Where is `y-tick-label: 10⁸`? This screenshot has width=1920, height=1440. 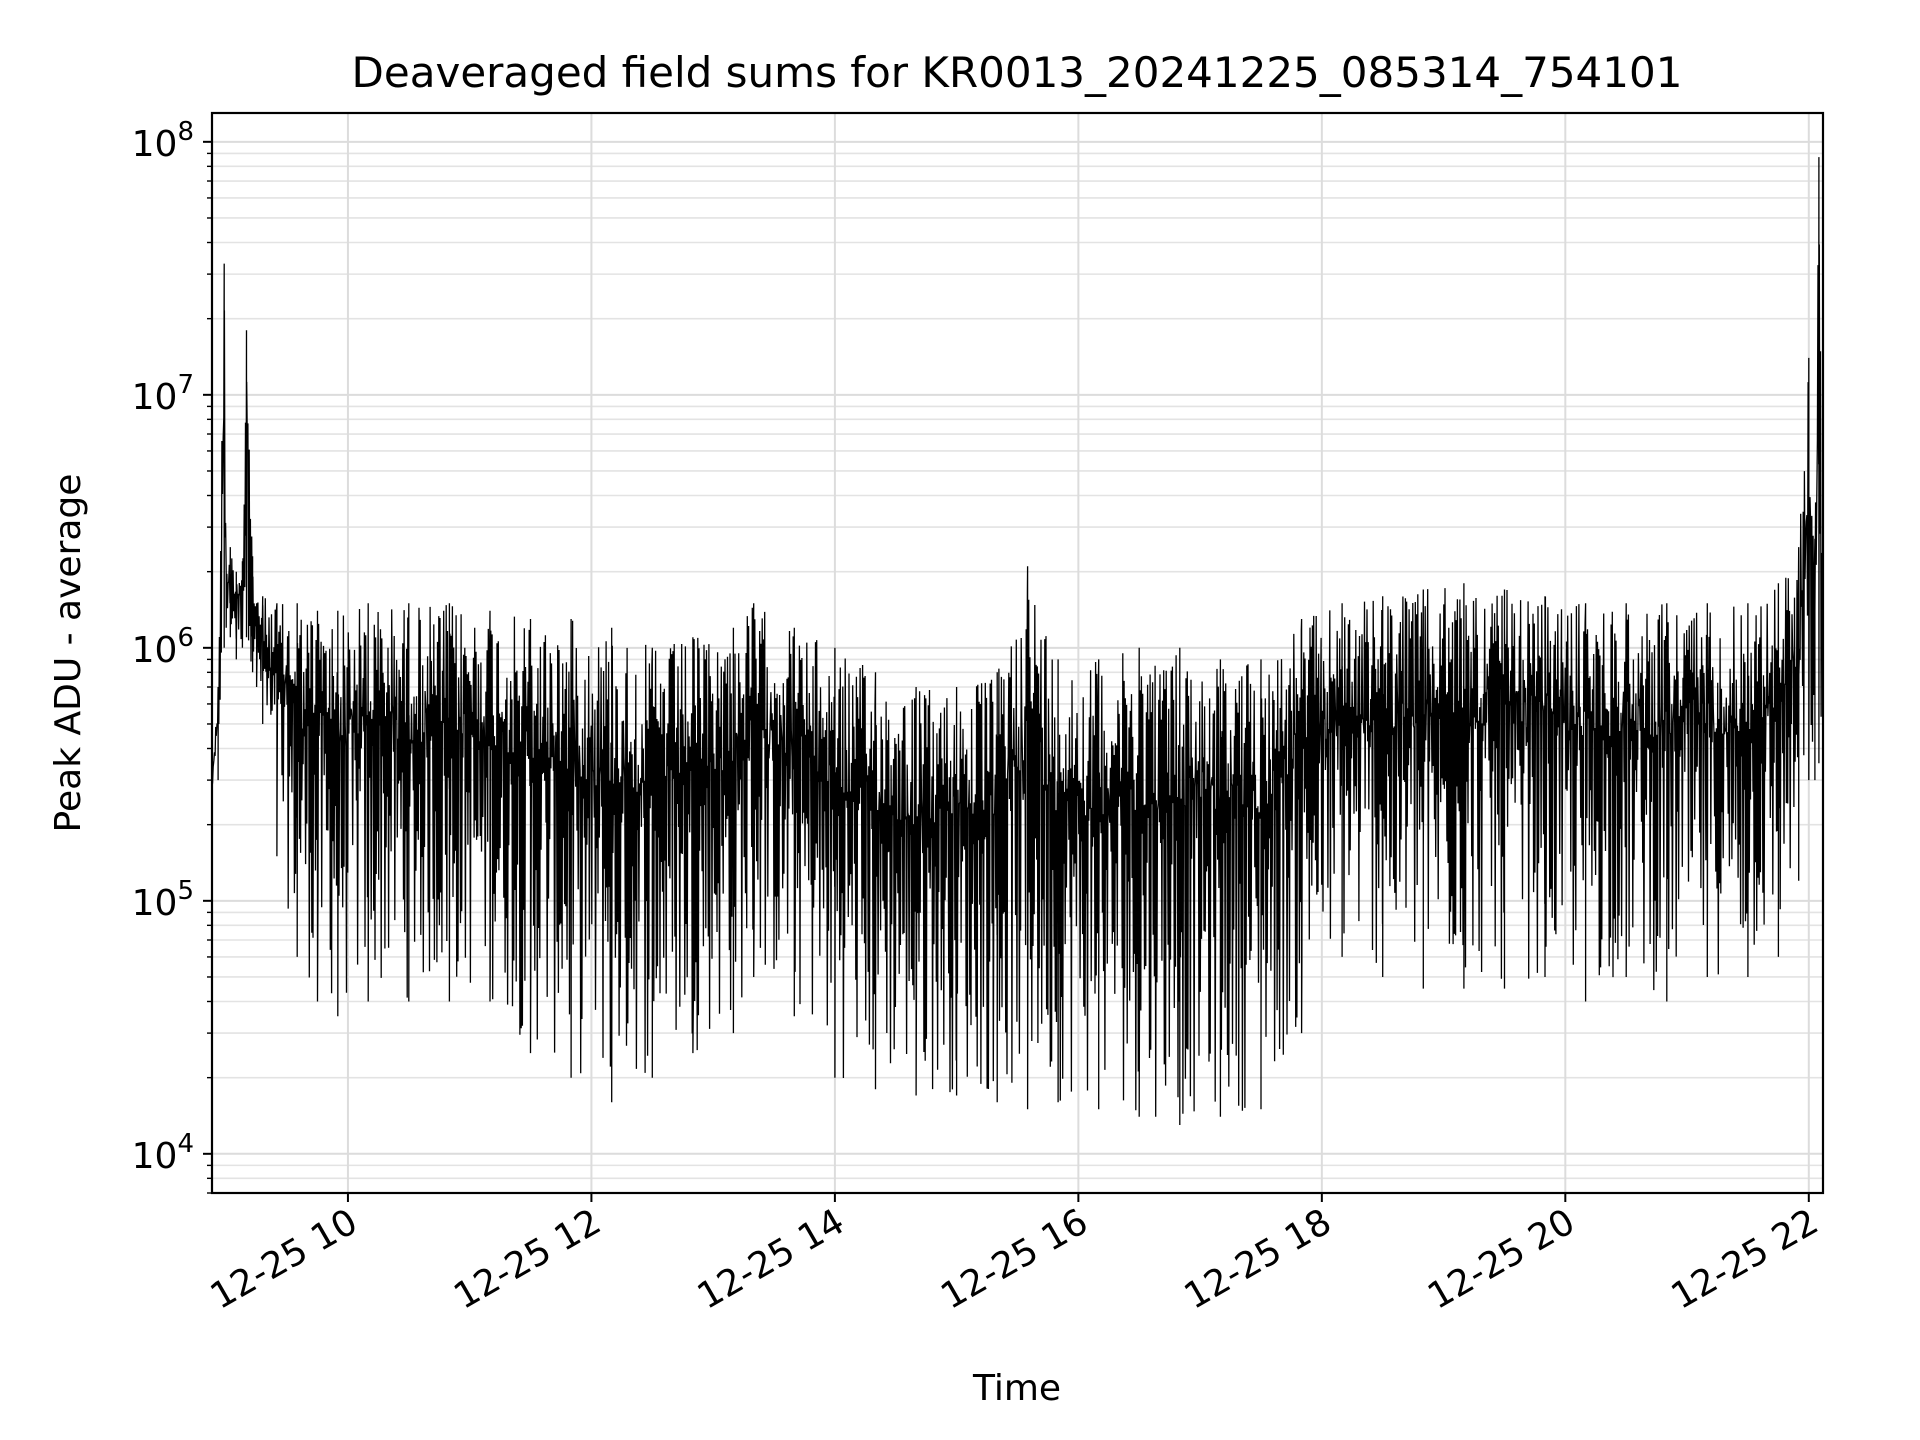 y-tick-label: 10⁸ is located at coordinates (163, 141).